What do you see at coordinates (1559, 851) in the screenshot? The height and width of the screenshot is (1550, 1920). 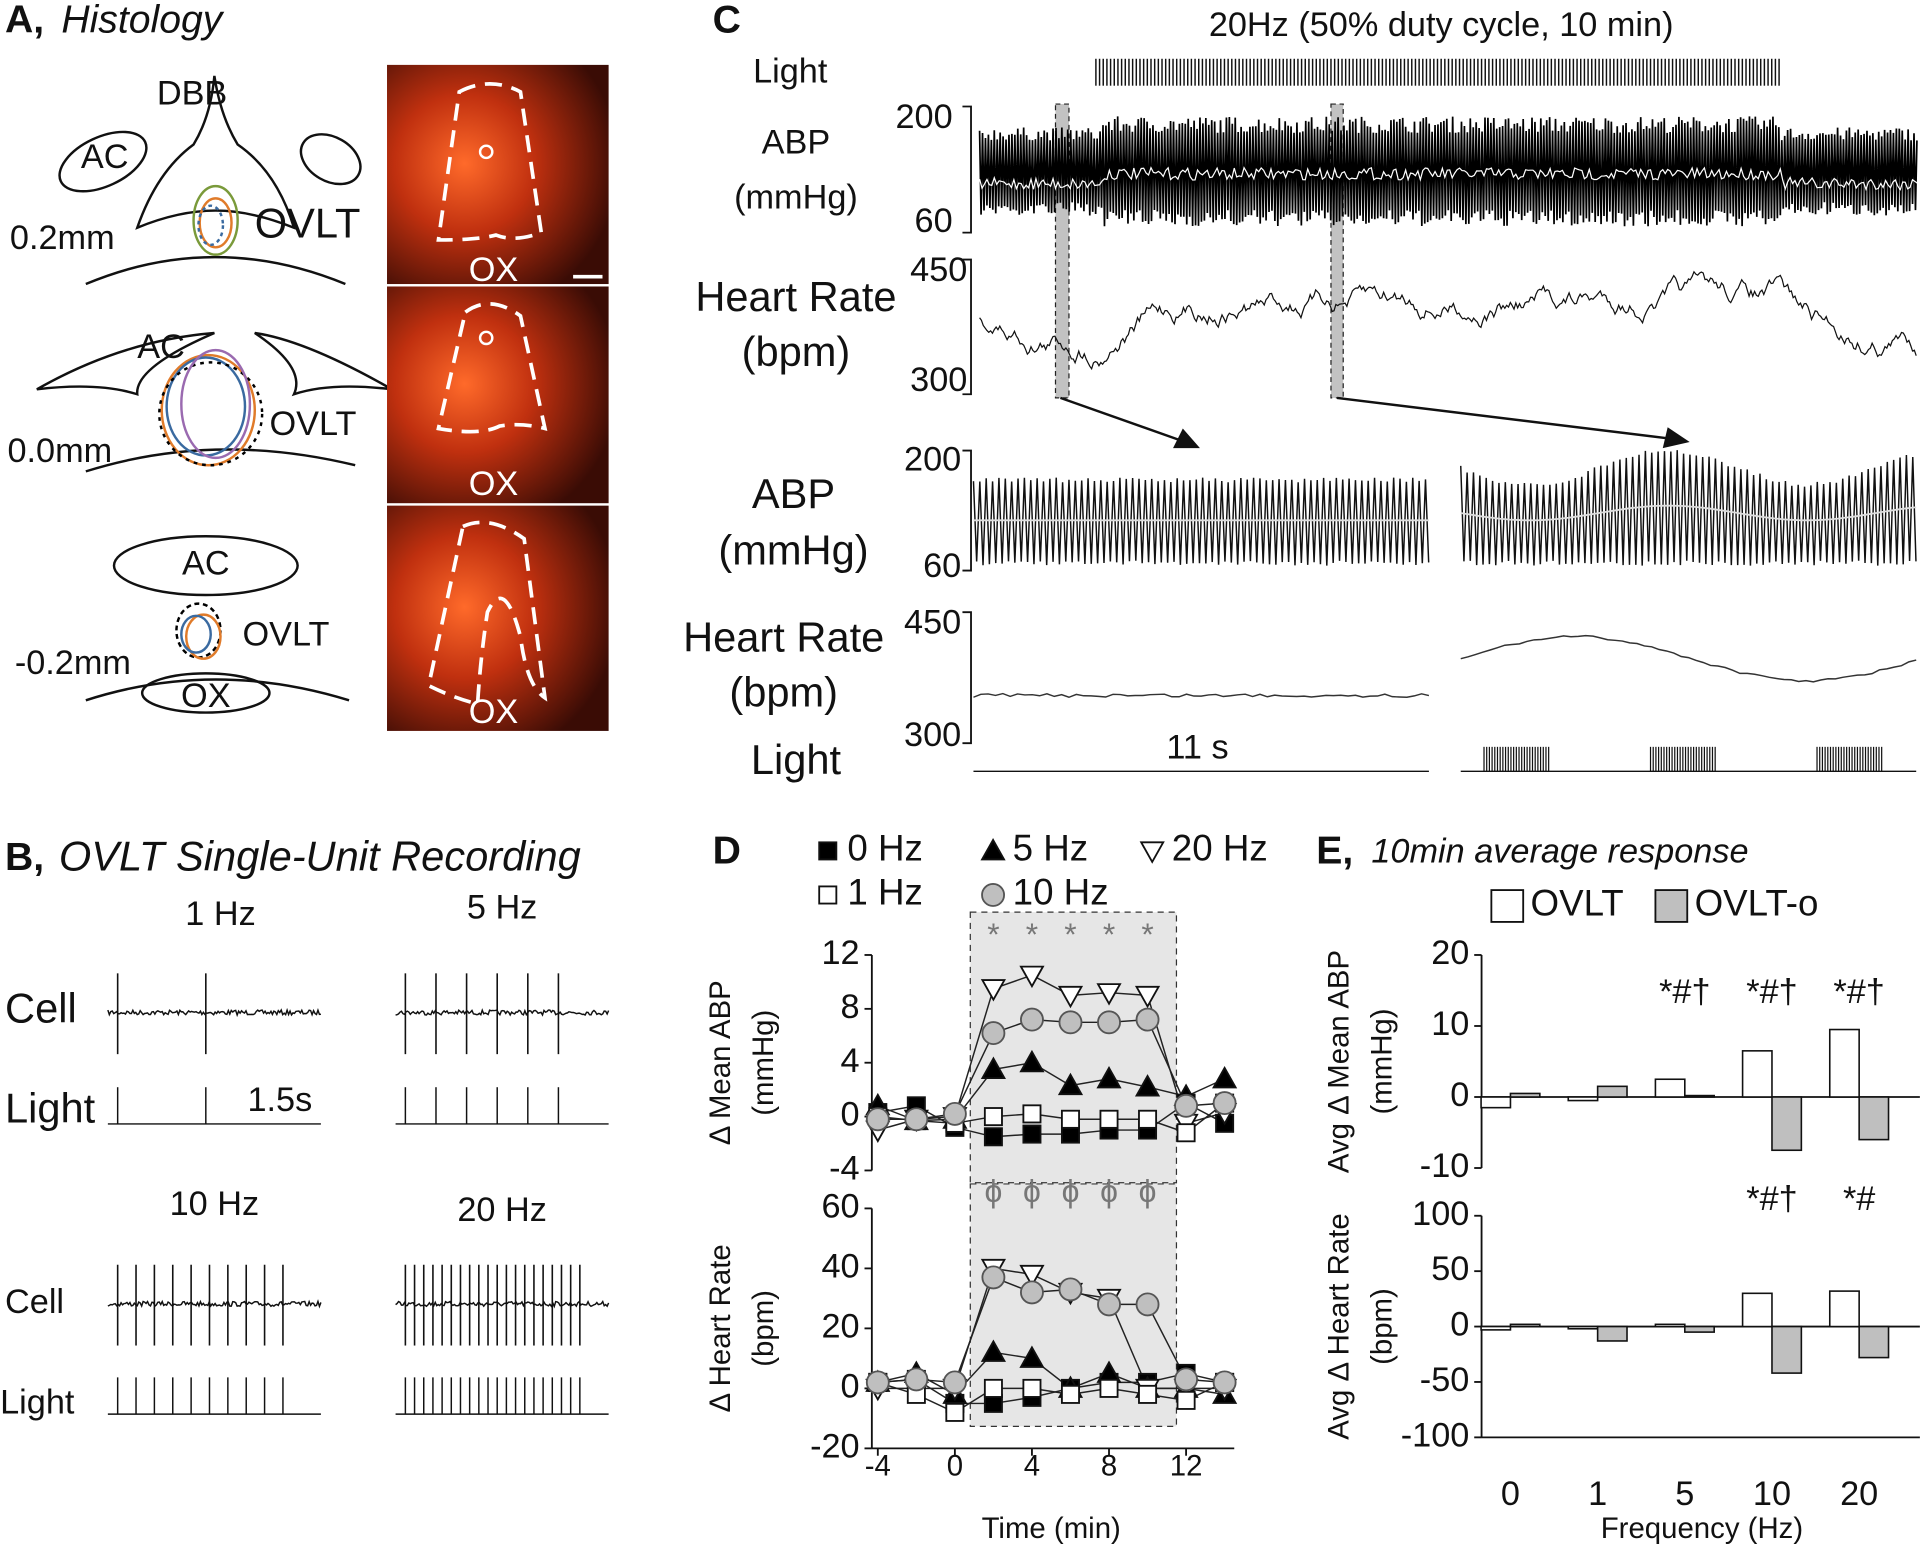 I see `panel-title: 10min average response` at bounding box center [1559, 851].